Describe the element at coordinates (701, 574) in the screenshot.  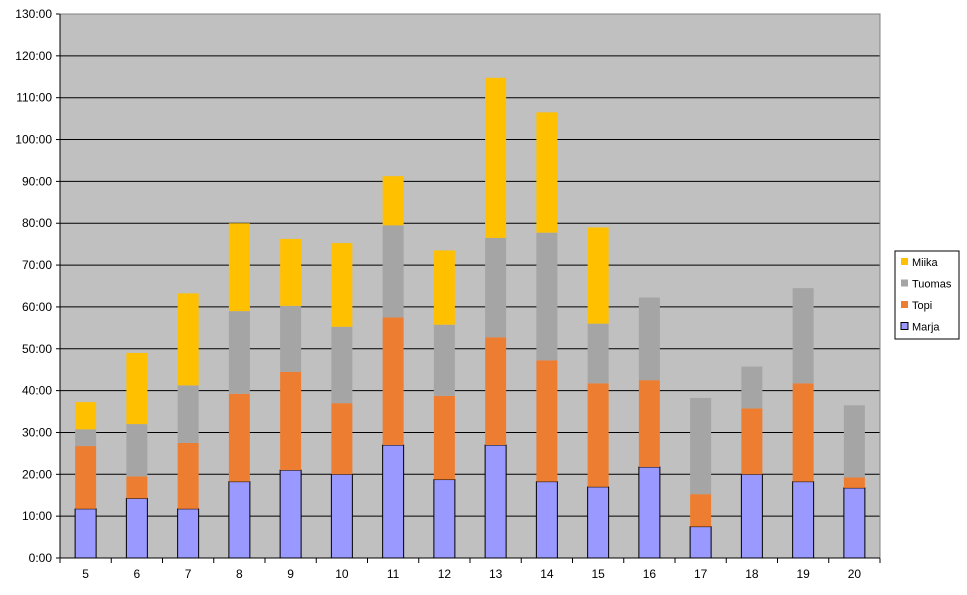
I see `x-tick-label: 17` at that location.